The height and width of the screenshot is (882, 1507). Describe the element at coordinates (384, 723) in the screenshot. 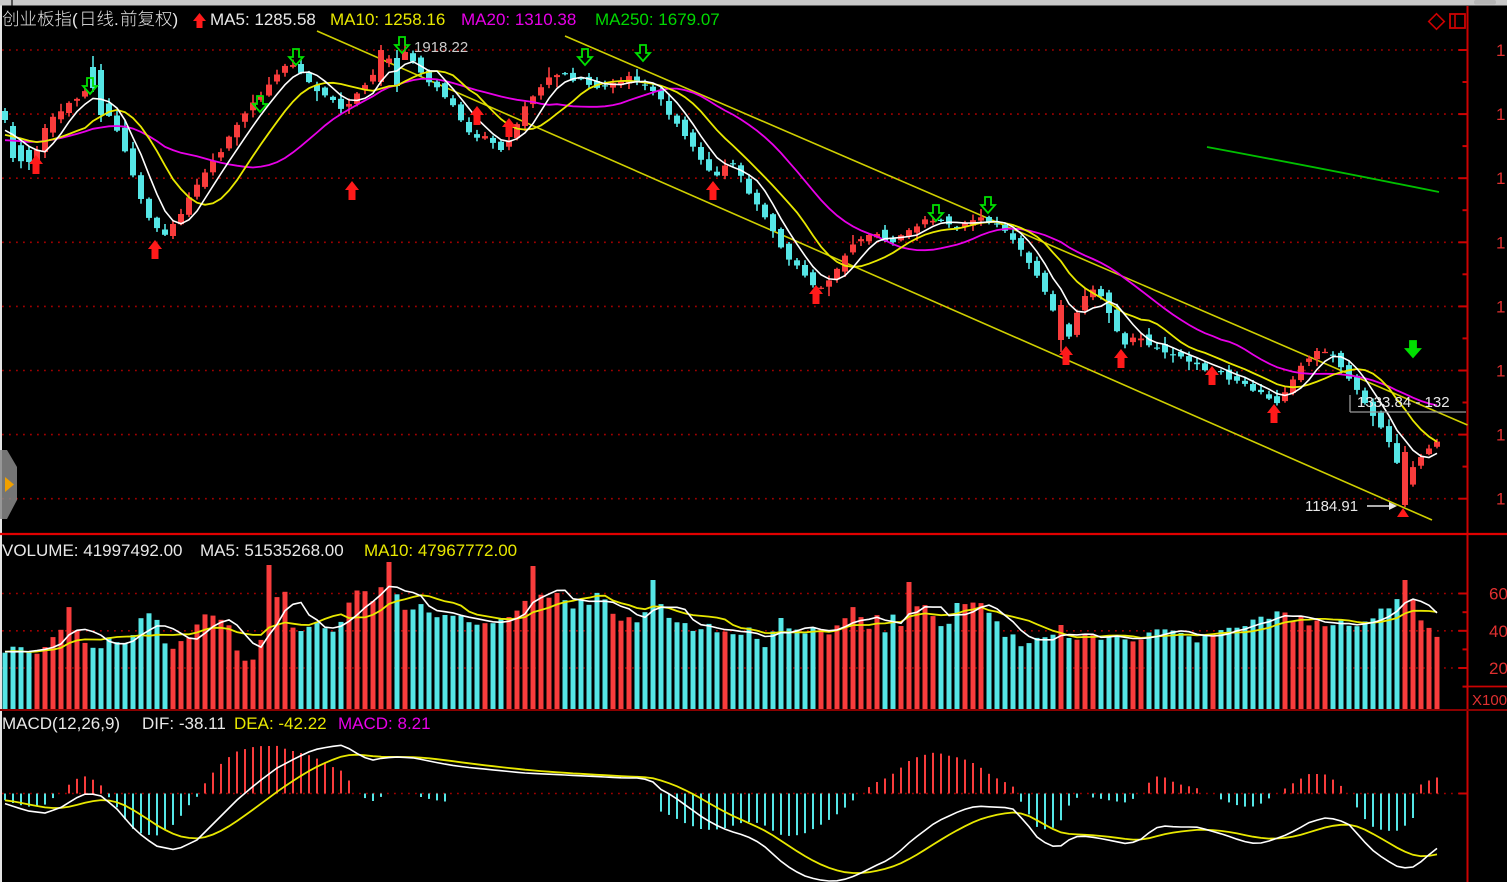

I see `svg-text: MACD: 8.21` at that location.